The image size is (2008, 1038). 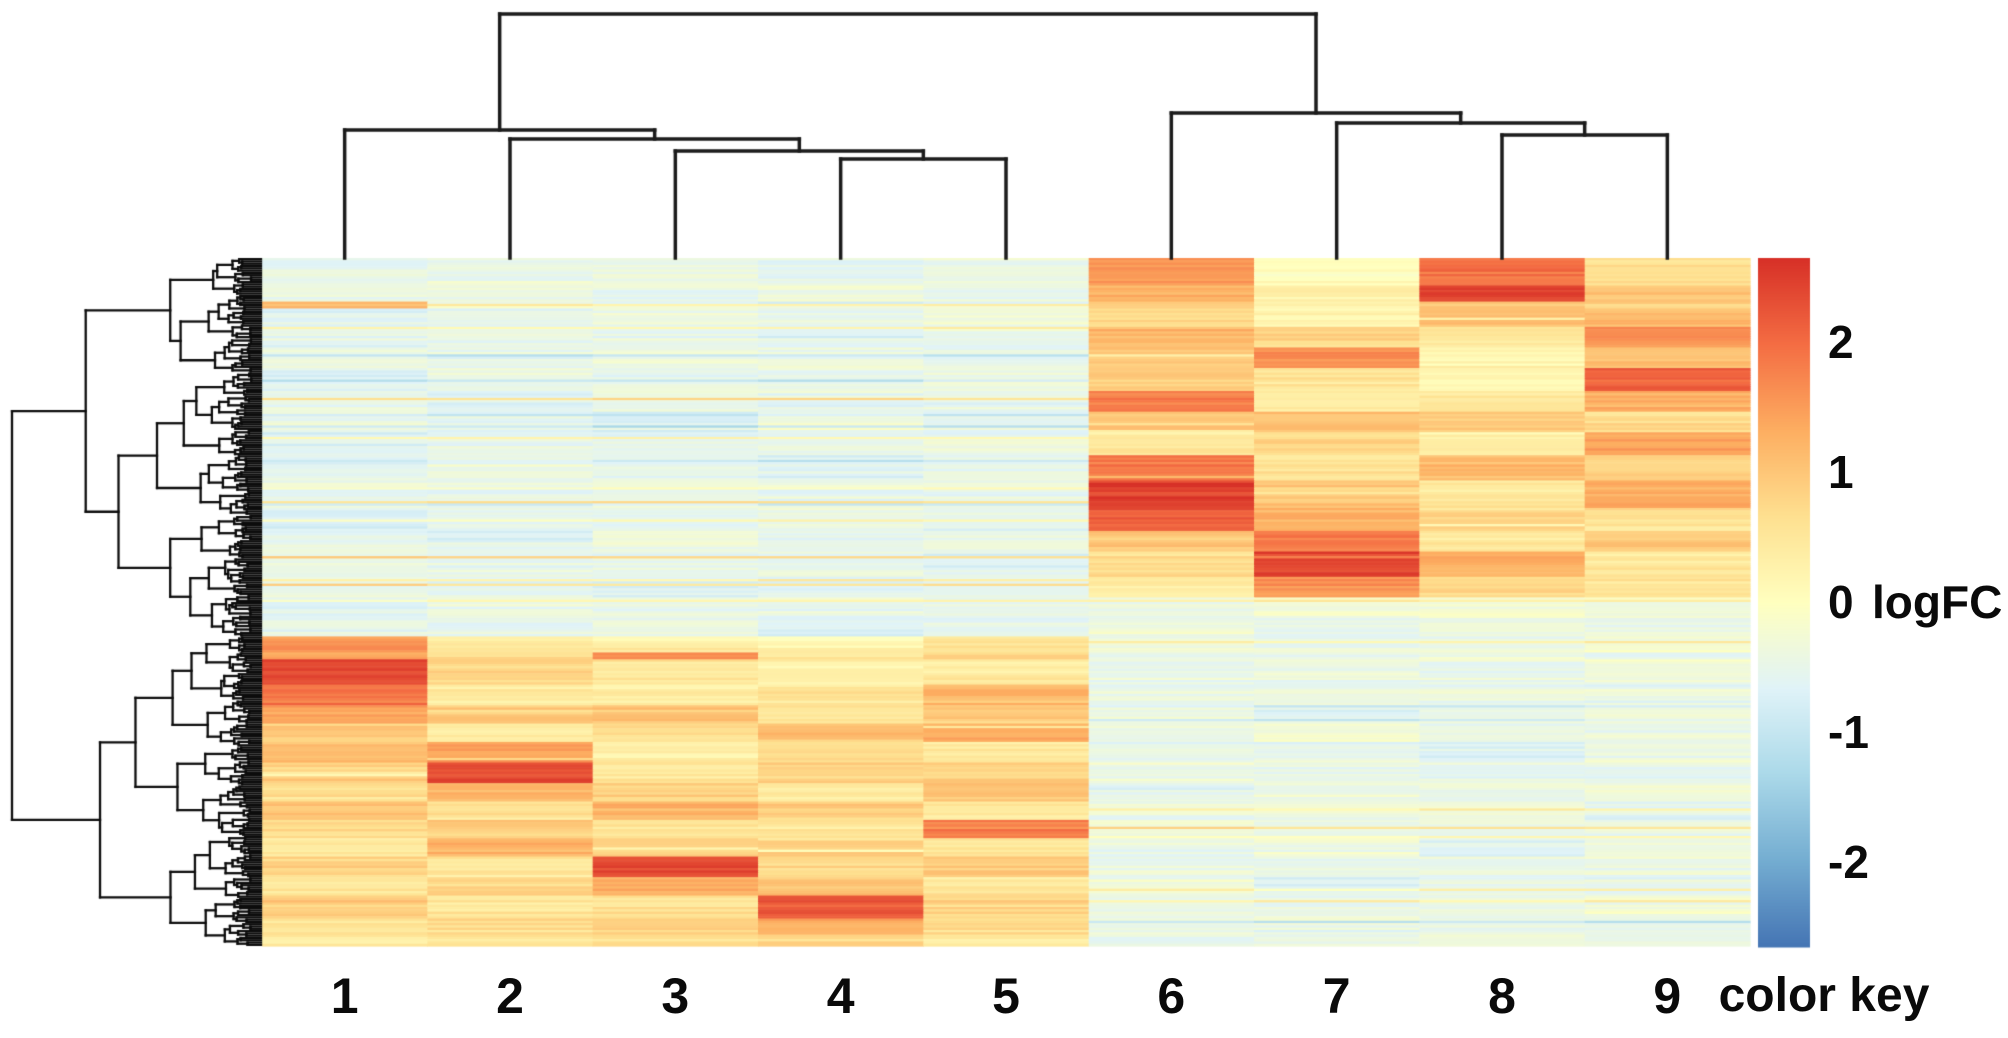 I want to click on colorbar-tick-2: 2, so click(x=1841, y=342).